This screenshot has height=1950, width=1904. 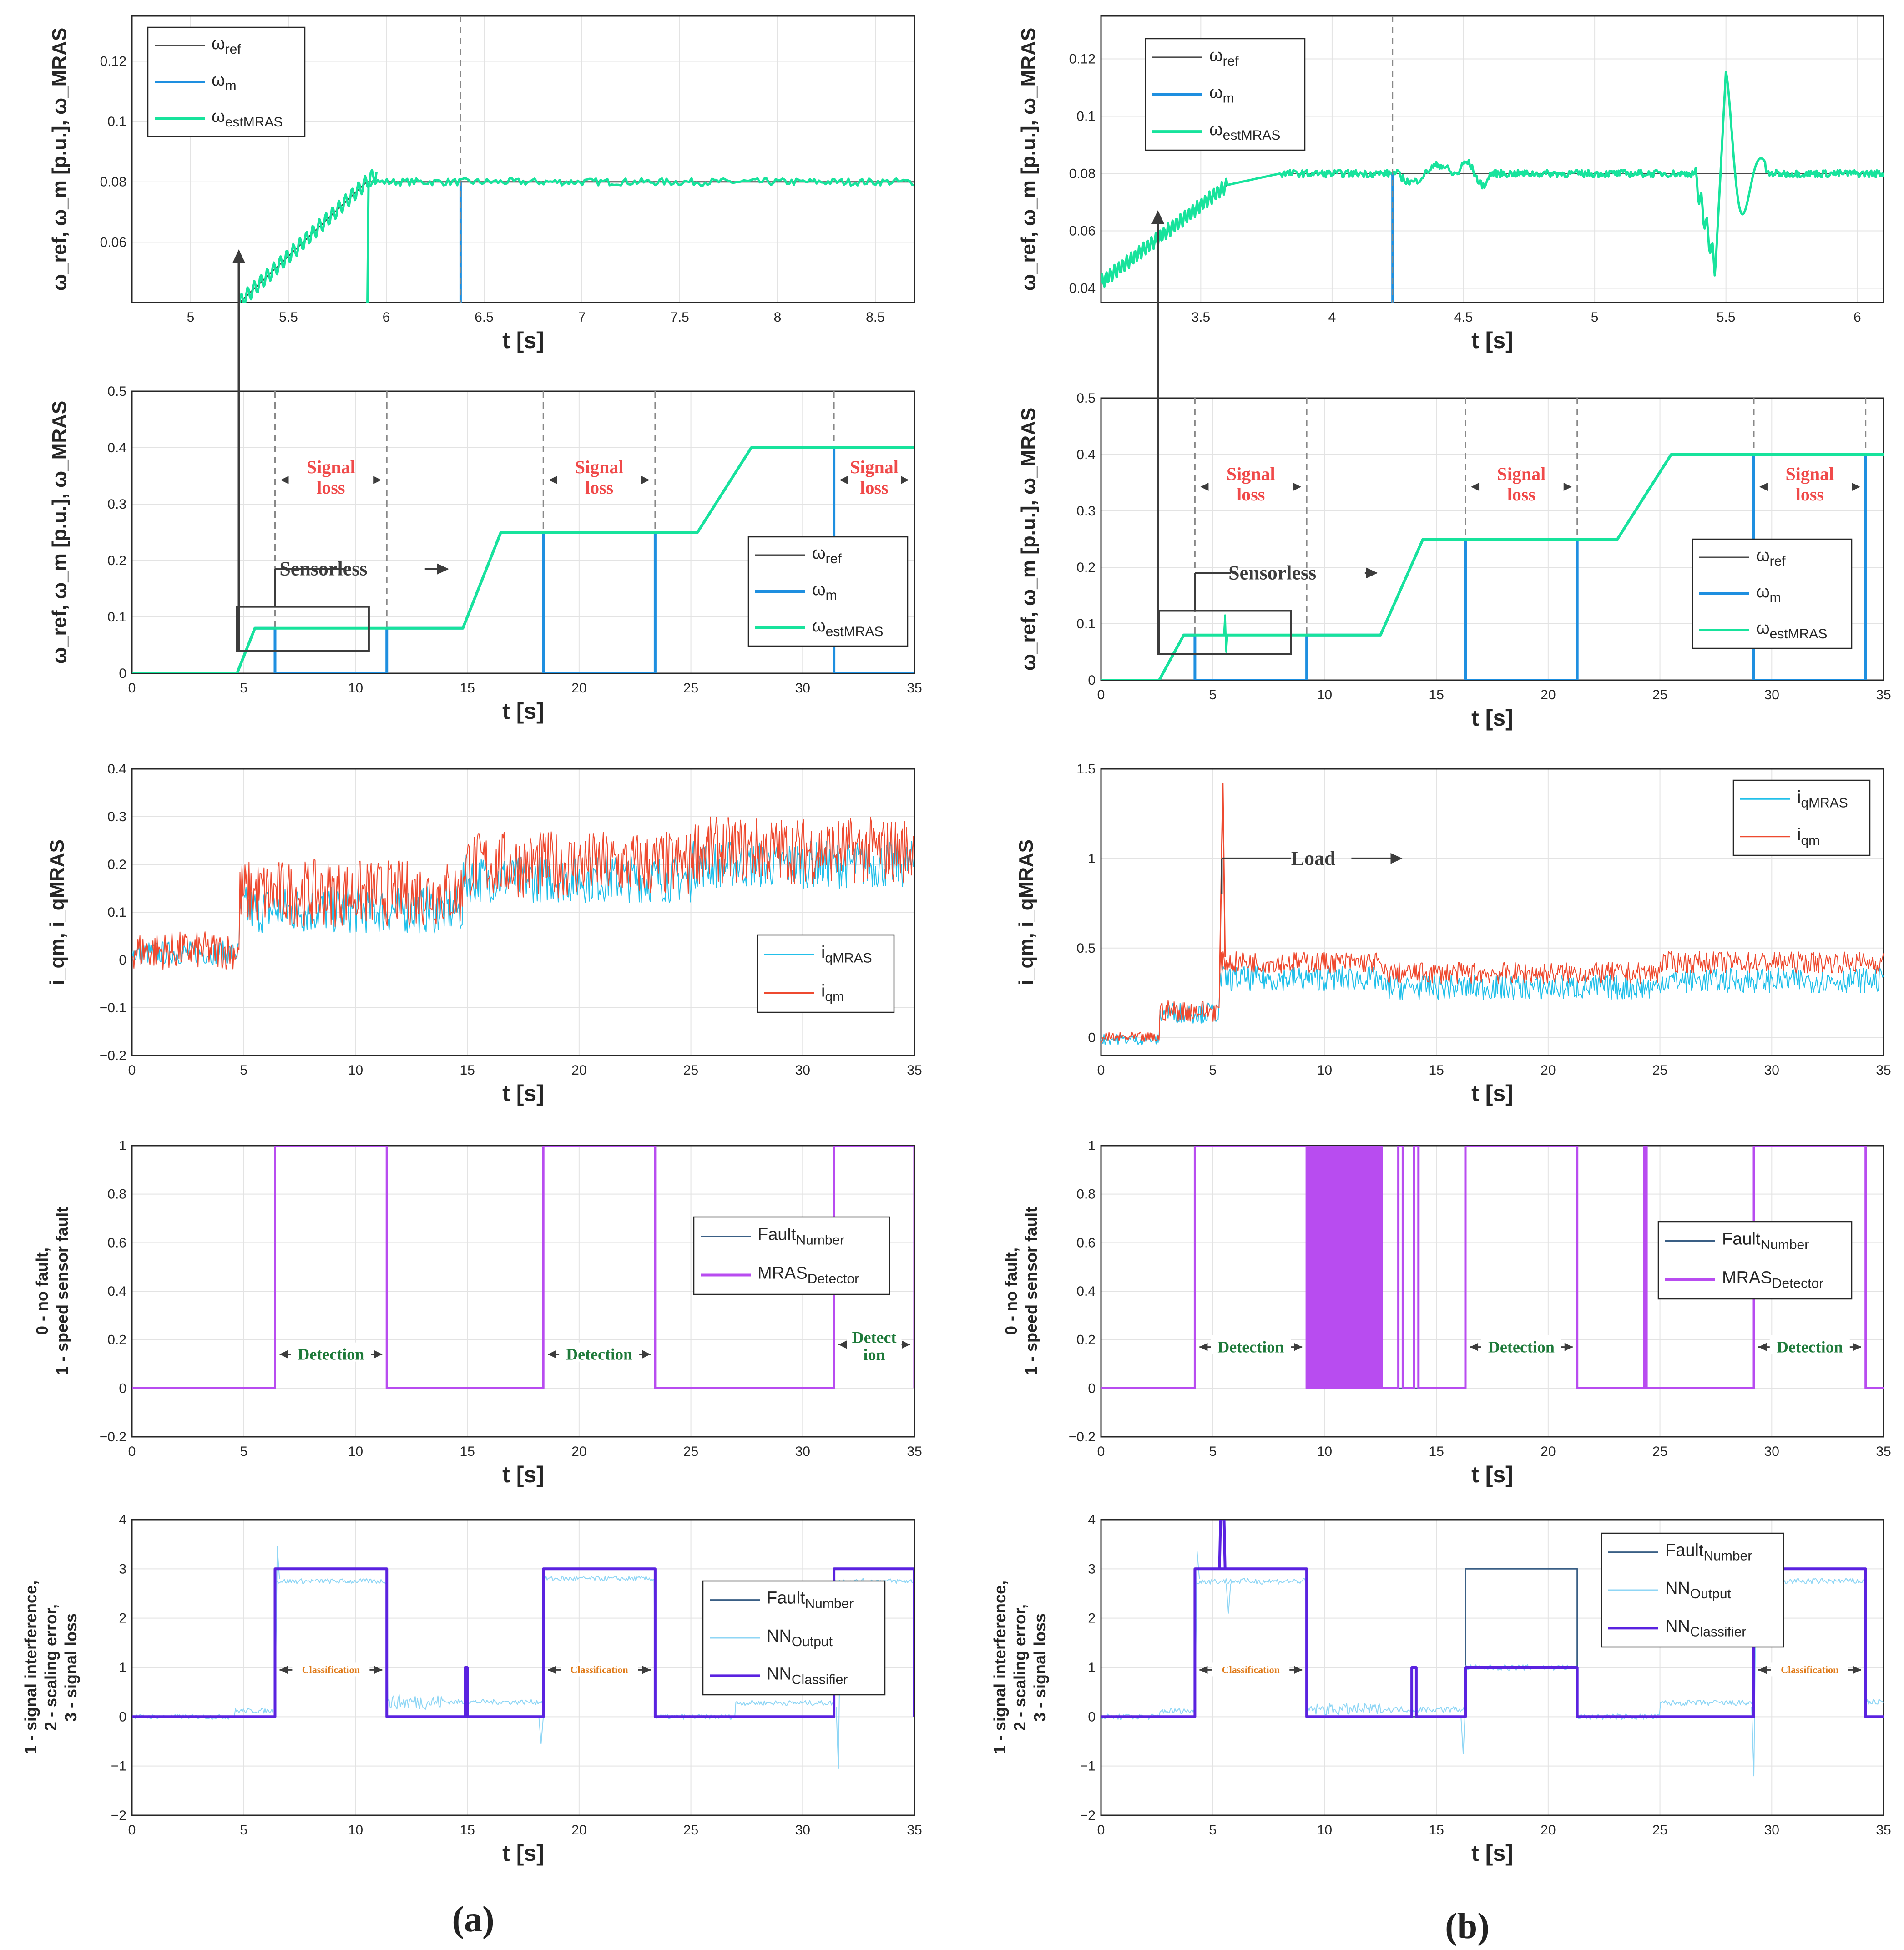 What do you see at coordinates (1228, 1598) in the screenshot?
I see `spike` at bounding box center [1228, 1598].